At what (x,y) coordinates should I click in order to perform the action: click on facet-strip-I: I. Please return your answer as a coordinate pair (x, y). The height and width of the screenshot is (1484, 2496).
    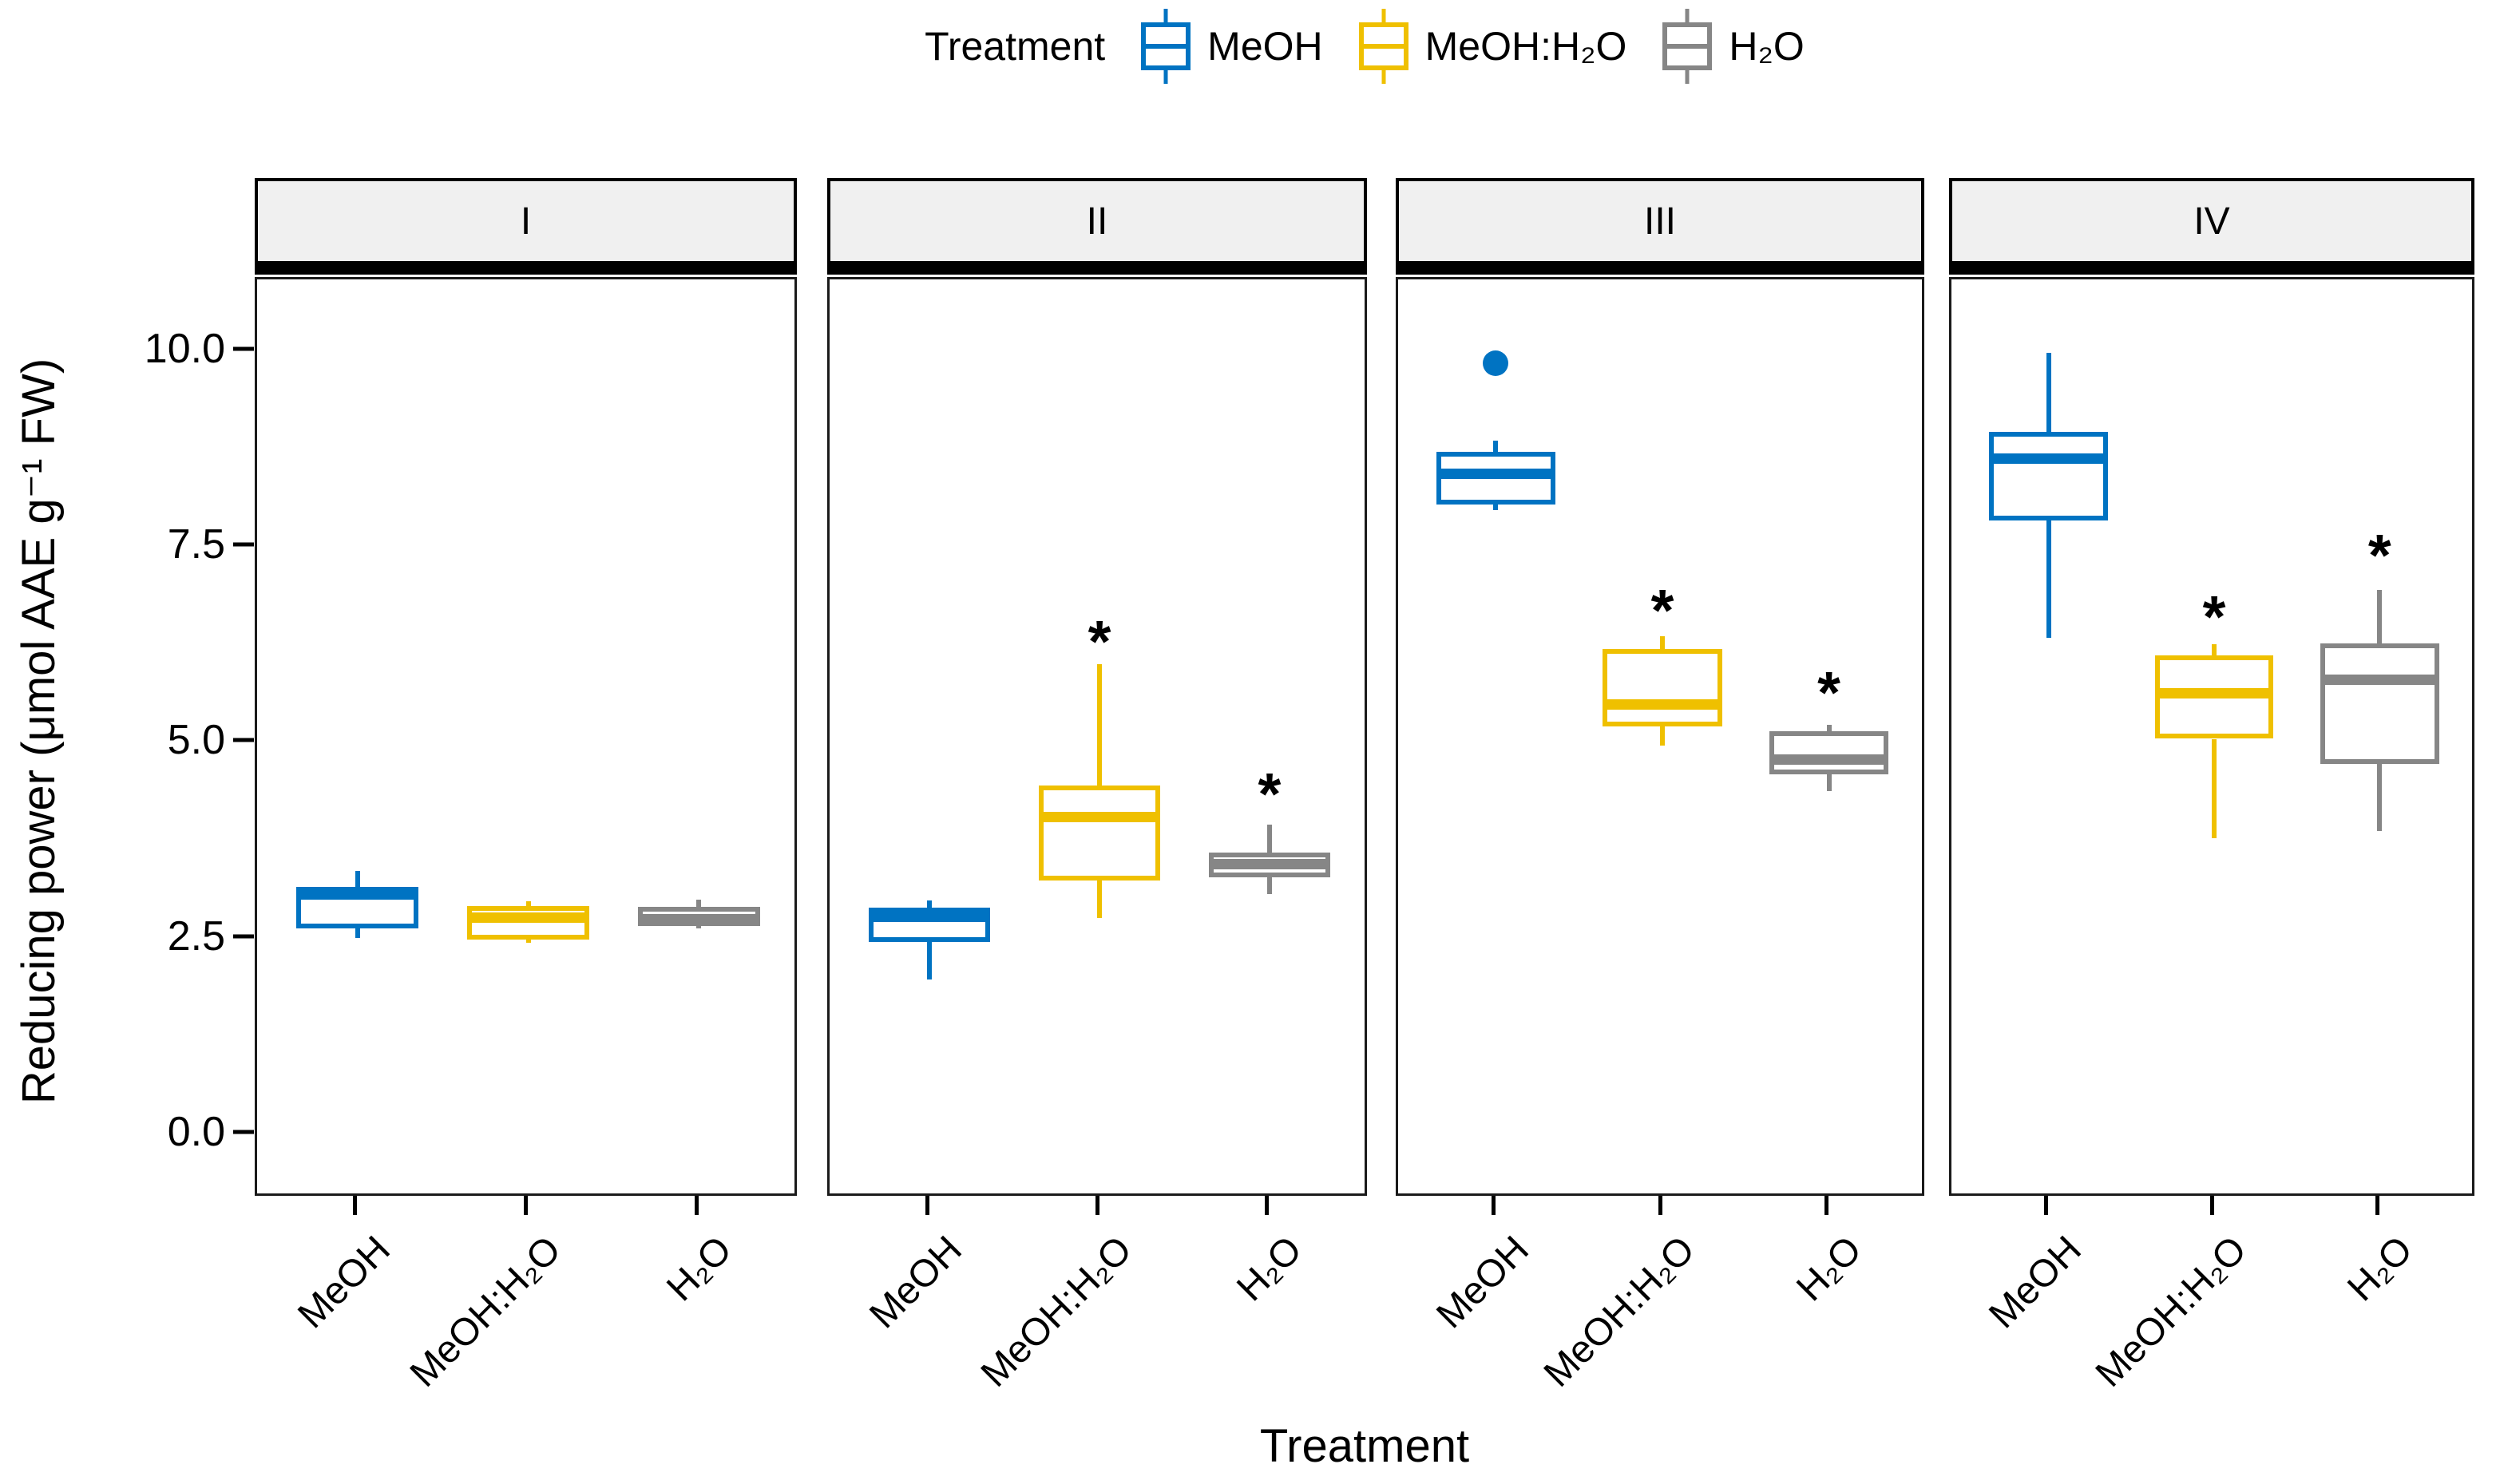
    Looking at the image, I should click on (526, 221).